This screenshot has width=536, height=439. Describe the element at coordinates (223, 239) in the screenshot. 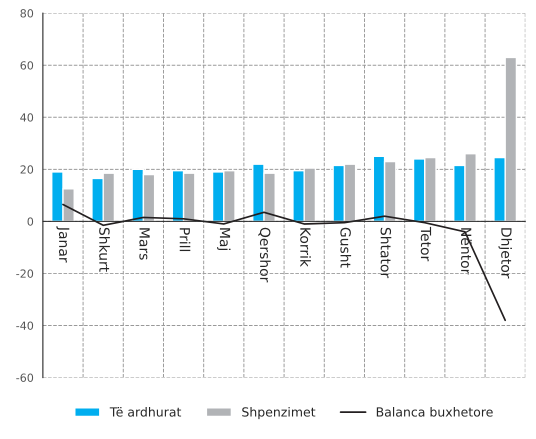

I see `x-tick-label: Maj` at that location.